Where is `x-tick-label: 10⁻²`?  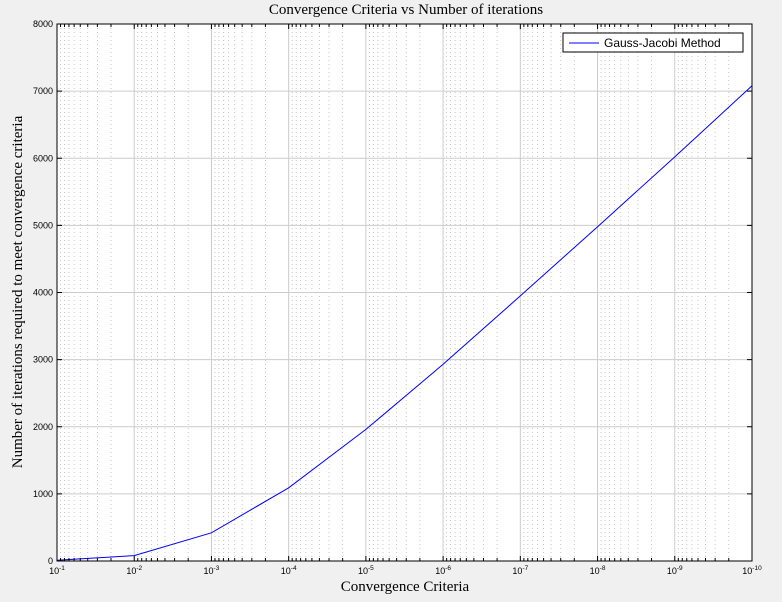 x-tick-label: 10⁻² is located at coordinates (134, 570).